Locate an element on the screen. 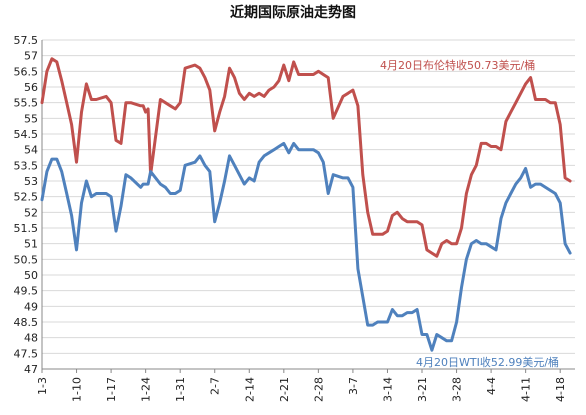 This screenshot has height=415, width=586. x-tick-label: 2-14 is located at coordinates (249, 389).